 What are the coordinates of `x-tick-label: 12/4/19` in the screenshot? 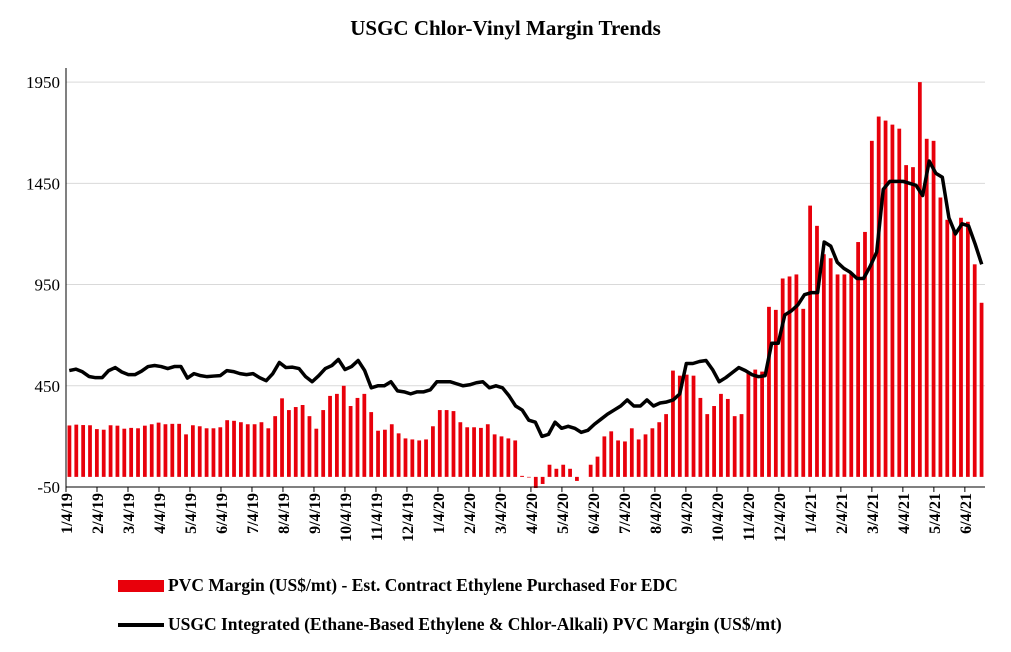 It's located at (408, 517).